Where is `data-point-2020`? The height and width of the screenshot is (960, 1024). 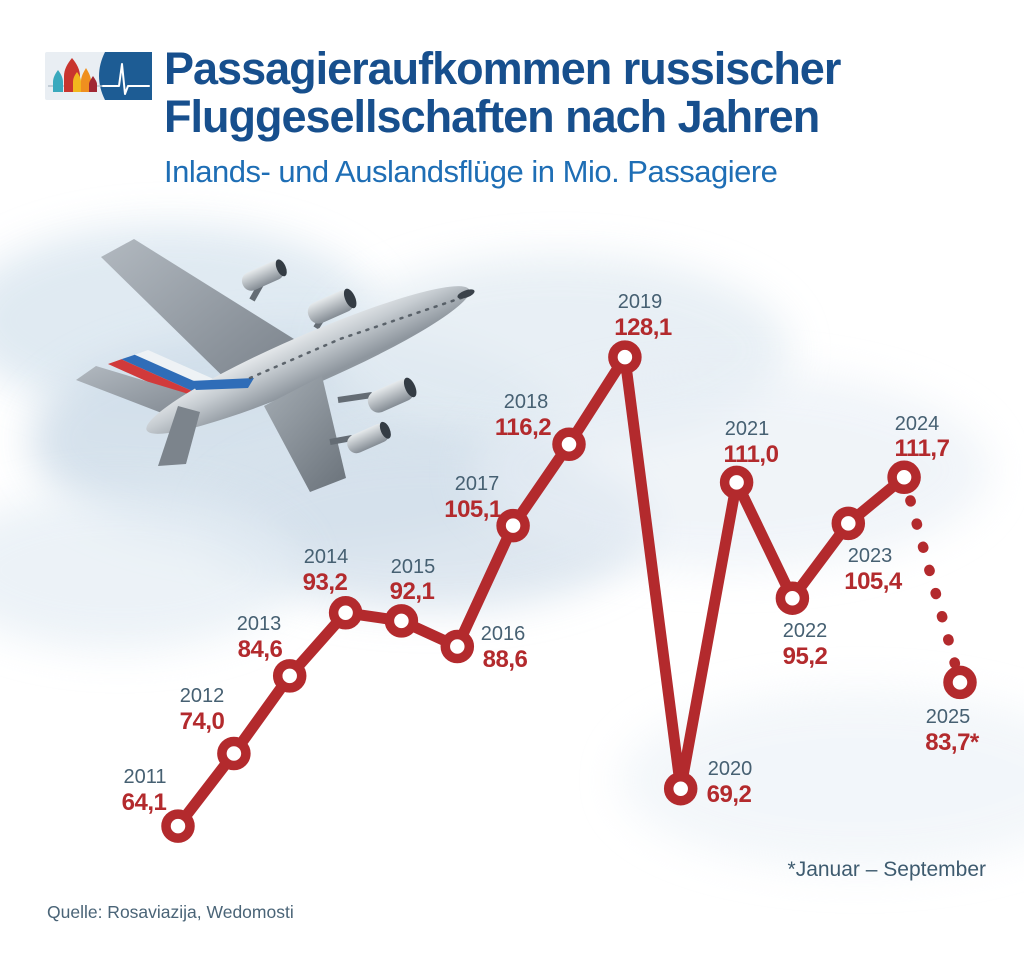
data-point-2020 is located at coordinates (680, 788).